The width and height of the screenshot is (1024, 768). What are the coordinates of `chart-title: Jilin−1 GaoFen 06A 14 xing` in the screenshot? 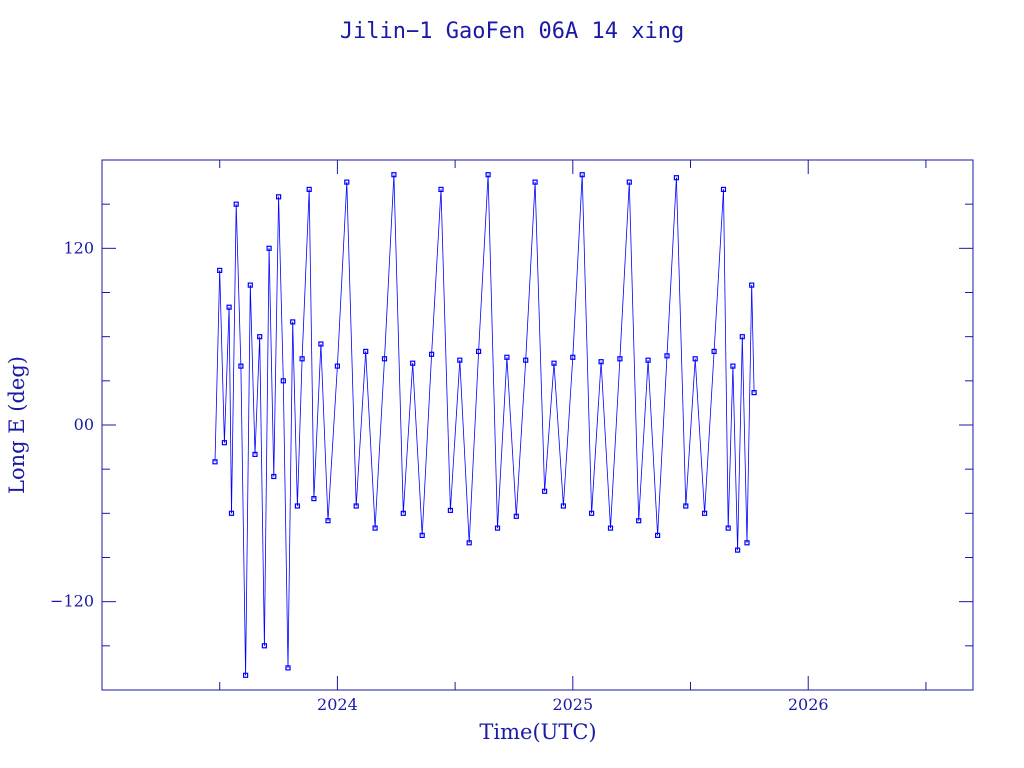 It's located at (512, 31).